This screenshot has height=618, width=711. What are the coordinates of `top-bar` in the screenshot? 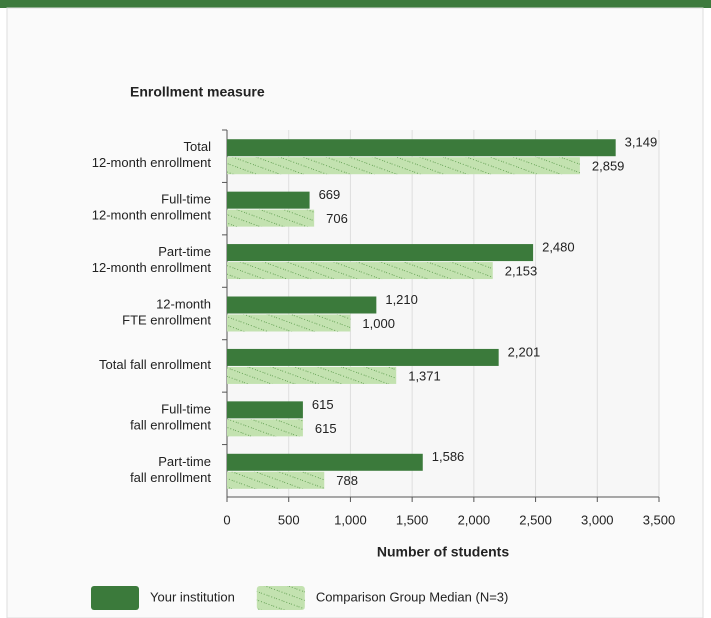 It's located at (355, 4).